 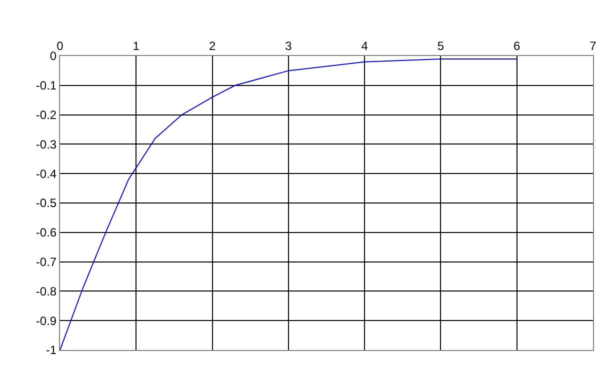 I want to click on x-tick-label: 4, so click(x=364, y=46).